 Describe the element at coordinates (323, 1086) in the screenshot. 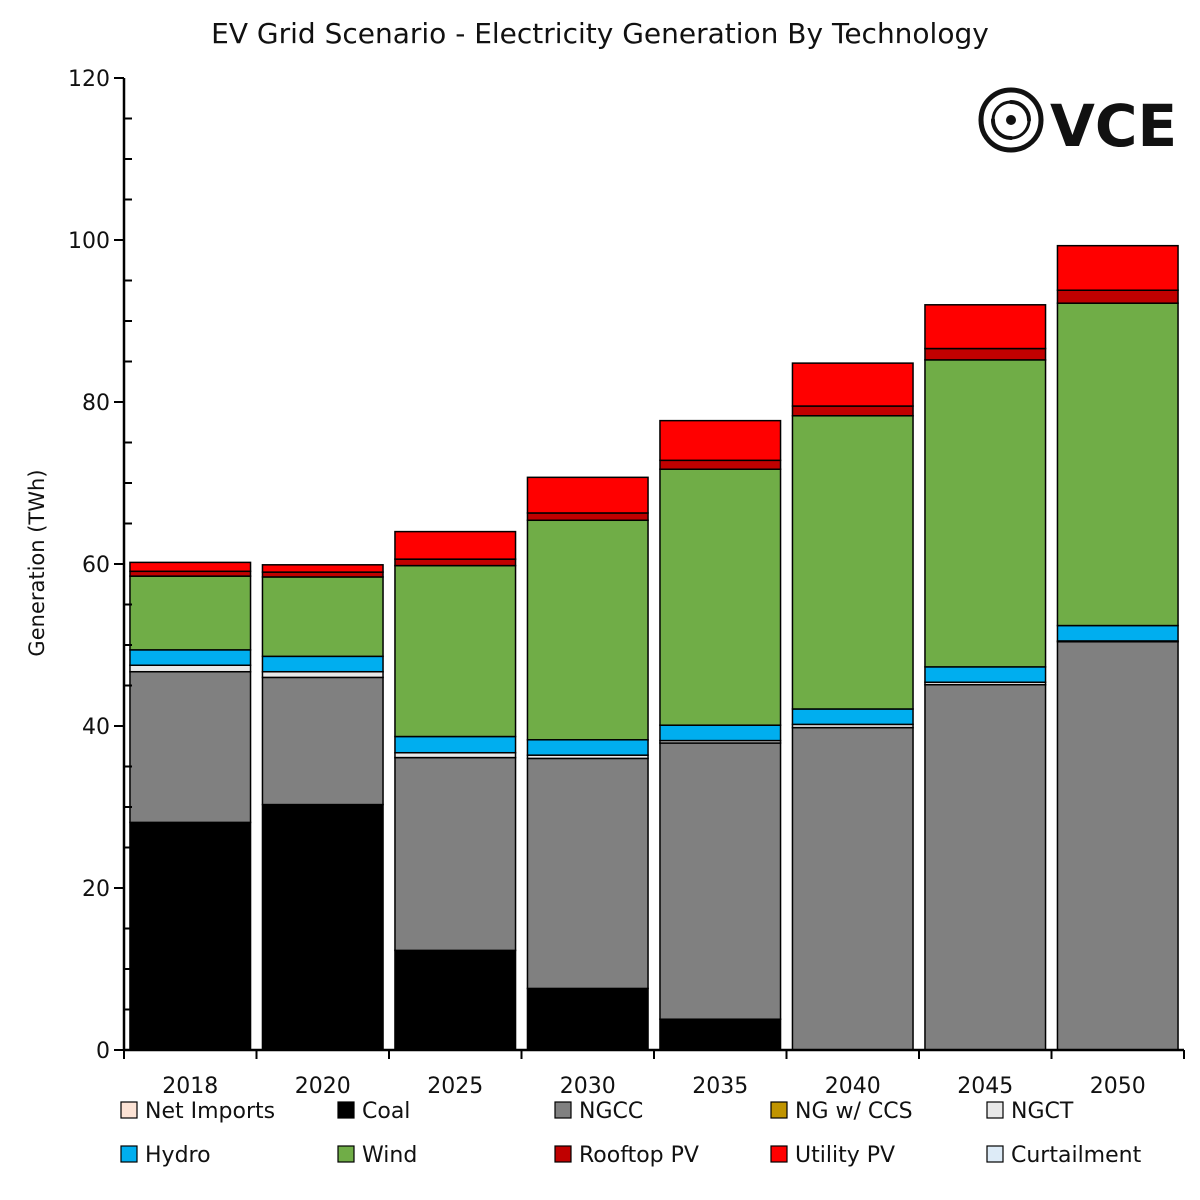

I see `x-tick-label: 2020` at that location.